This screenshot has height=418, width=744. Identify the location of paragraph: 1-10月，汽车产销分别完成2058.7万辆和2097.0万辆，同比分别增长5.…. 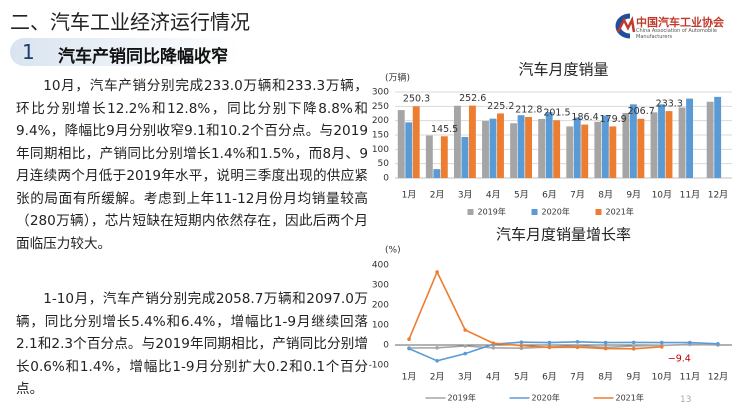
(192, 344).